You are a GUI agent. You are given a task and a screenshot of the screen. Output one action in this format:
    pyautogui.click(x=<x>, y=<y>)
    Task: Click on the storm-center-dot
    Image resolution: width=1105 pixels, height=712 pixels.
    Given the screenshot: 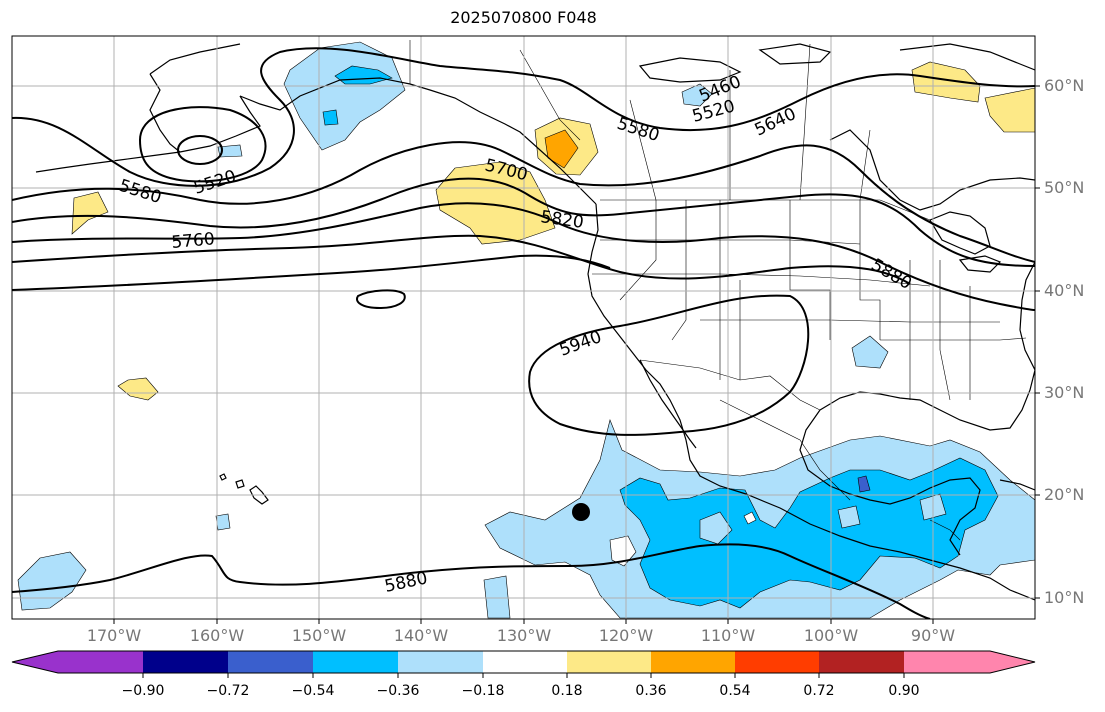 What is the action you would take?
    pyautogui.click(x=581, y=512)
    